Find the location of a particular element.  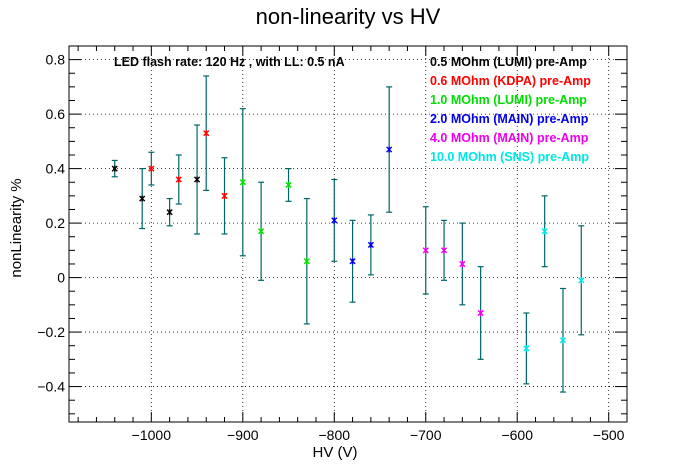

legend-entry: 0.5 MOhm (LUMI) pre-Amp is located at coordinates (508, 62).